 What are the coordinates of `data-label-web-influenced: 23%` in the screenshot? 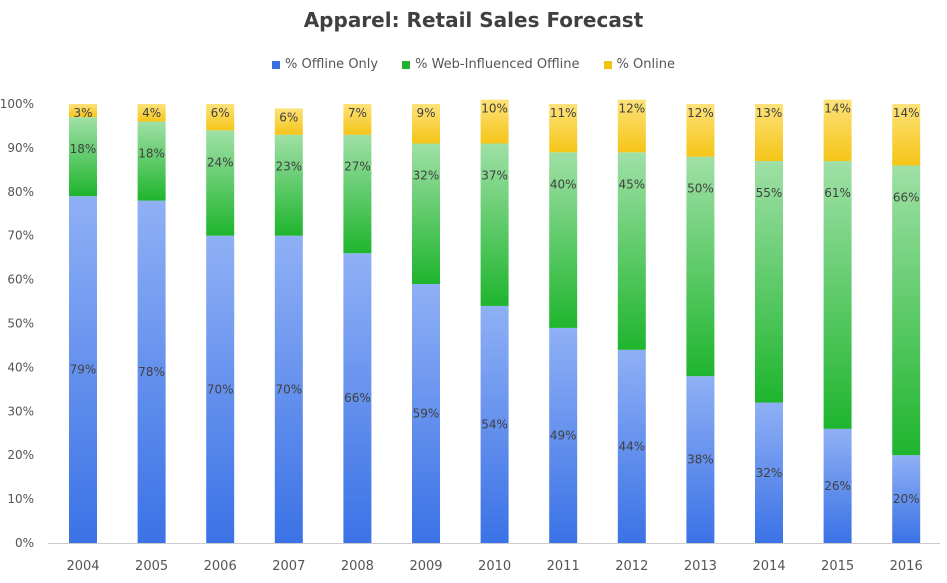 It's located at (288, 167).